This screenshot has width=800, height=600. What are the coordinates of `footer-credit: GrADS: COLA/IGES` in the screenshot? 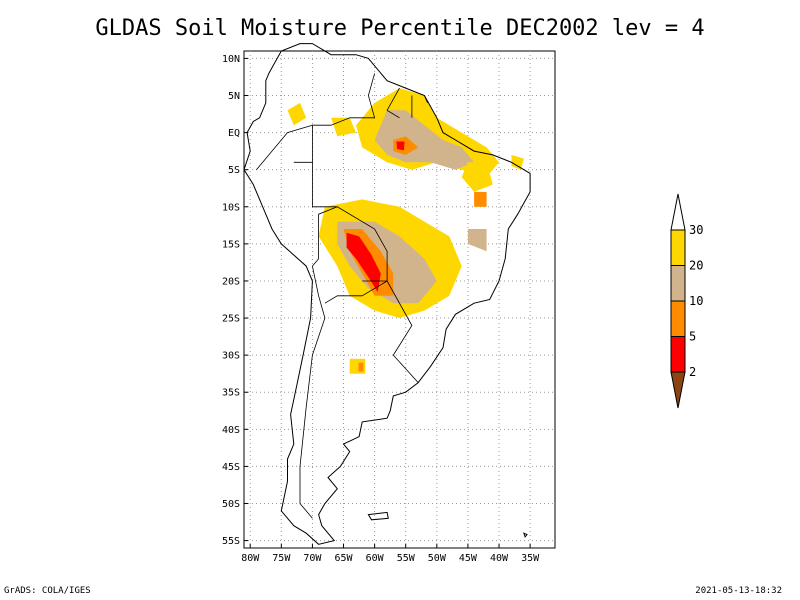 It's located at (47, 591).